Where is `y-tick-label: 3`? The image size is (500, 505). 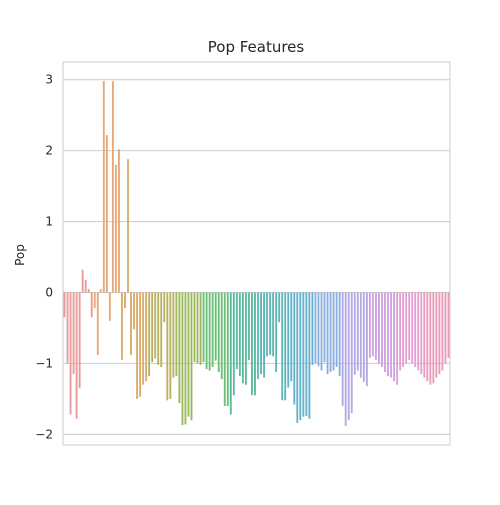
y-tick-label: 3 is located at coordinates (49, 80).